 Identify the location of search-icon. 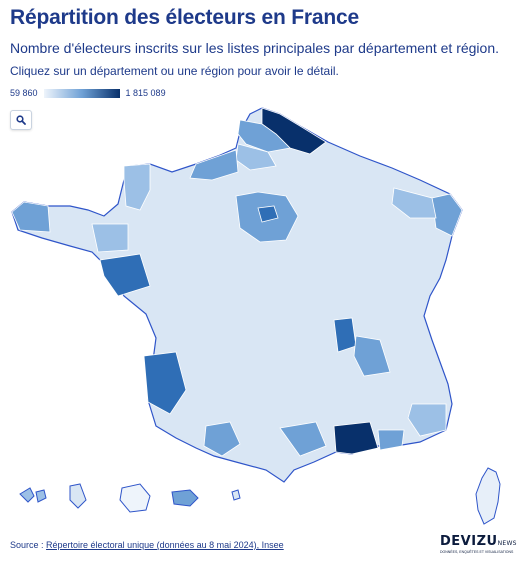
(21, 120).